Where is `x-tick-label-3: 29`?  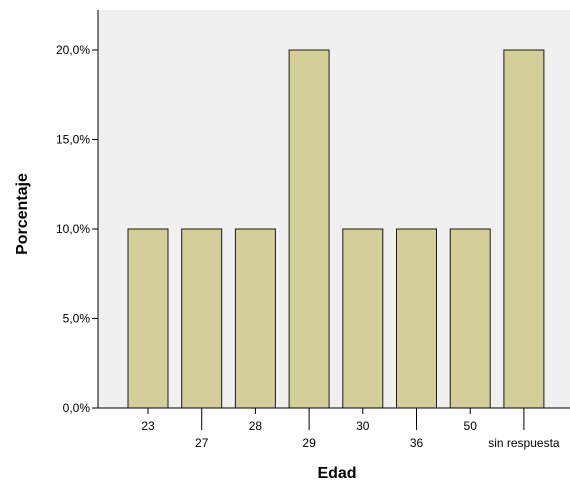 x-tick-label-3: 29 is located at coordinates (309, 443).